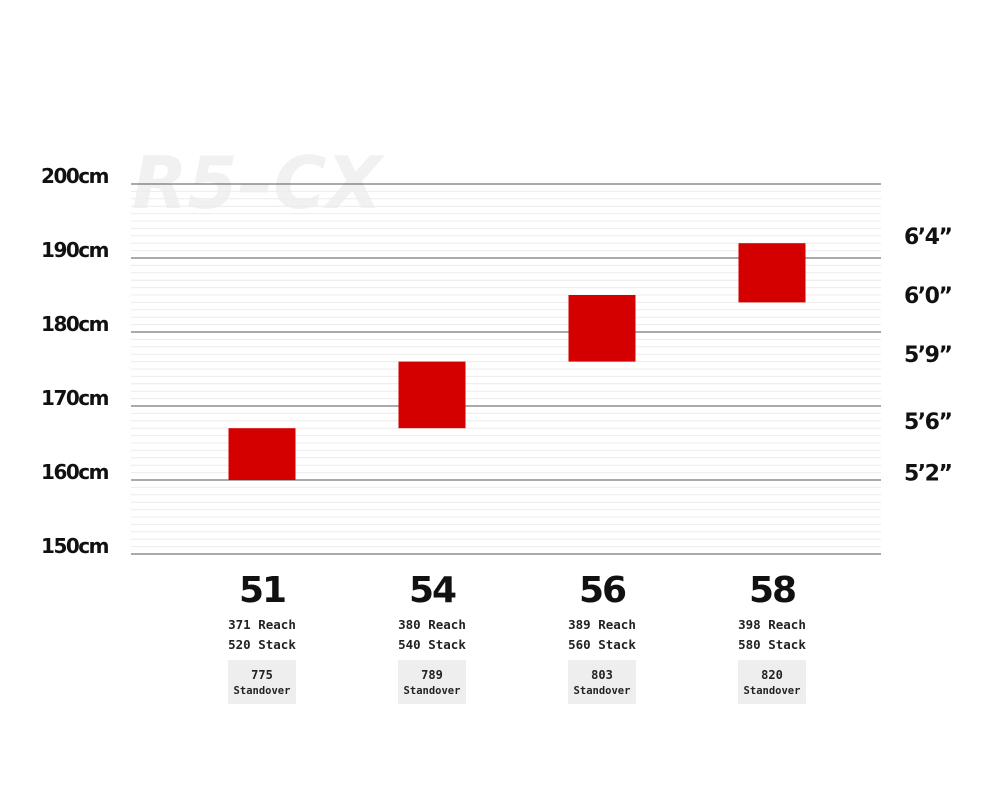 The image size is (1000, 810). I want to click on size-label: 54, so click(432, 590).